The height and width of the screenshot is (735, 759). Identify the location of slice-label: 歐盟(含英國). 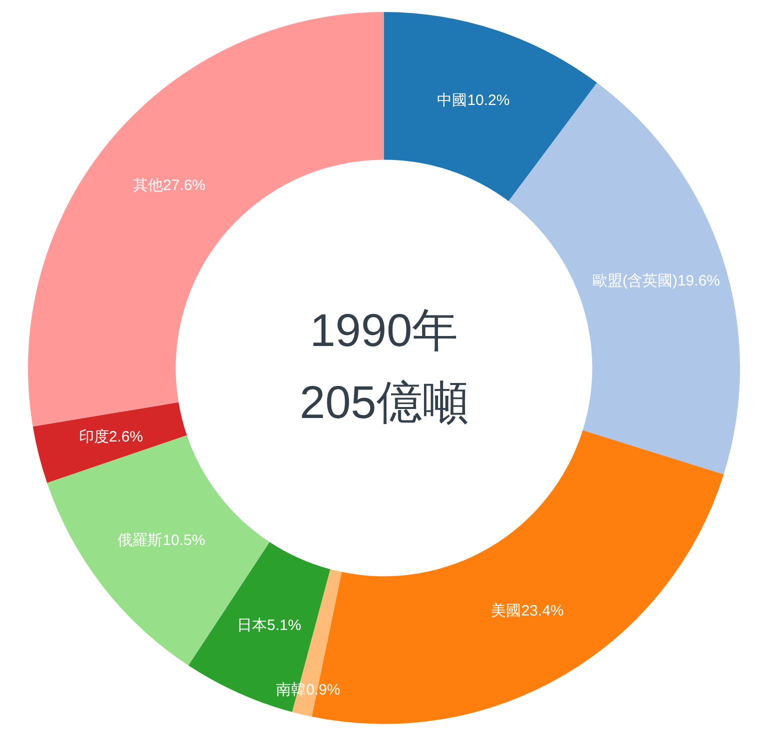
(635, 281).